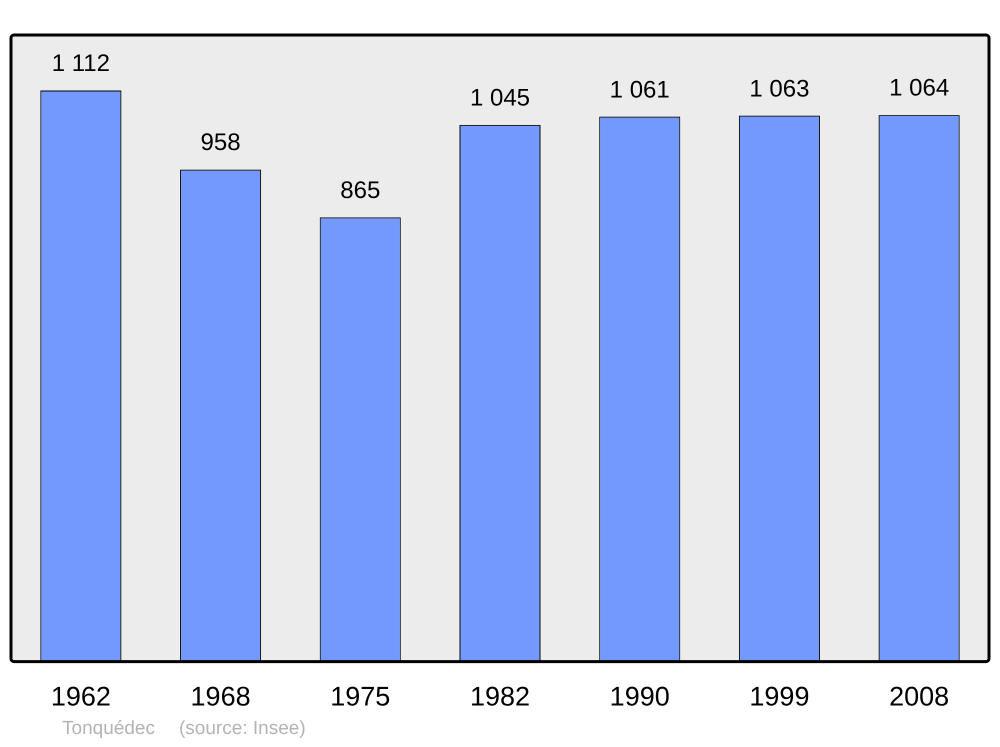 This screenshot has width=1000, height=747. I want to click on x-tick-label: 1982, so click(500, 696).